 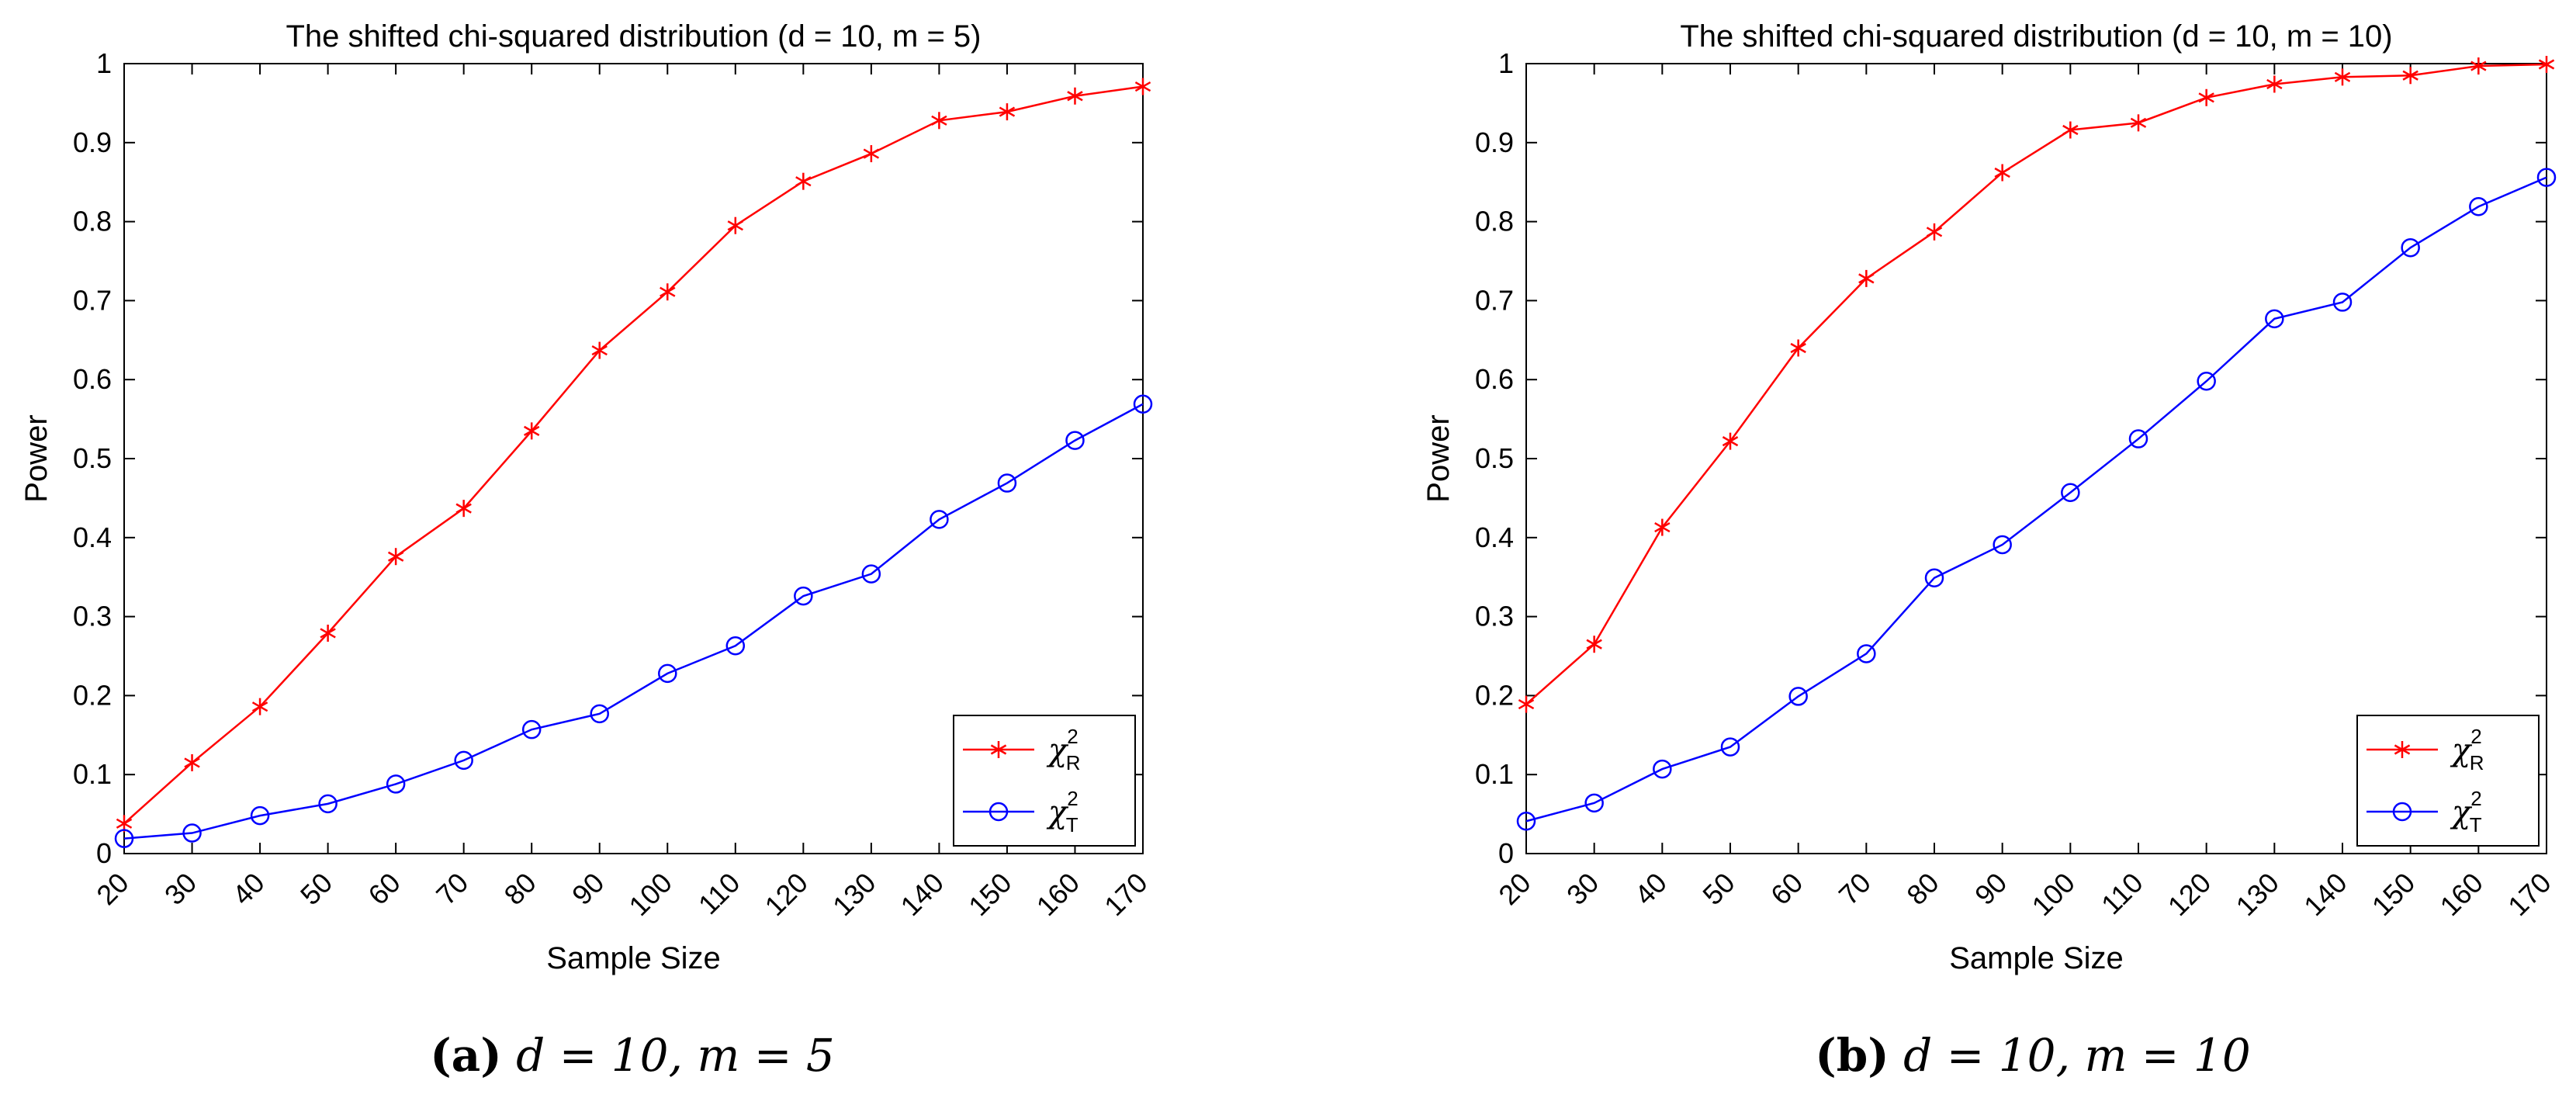 I want to click on legend: χ2 Rχ2 T, so click(x=1044, y=781).